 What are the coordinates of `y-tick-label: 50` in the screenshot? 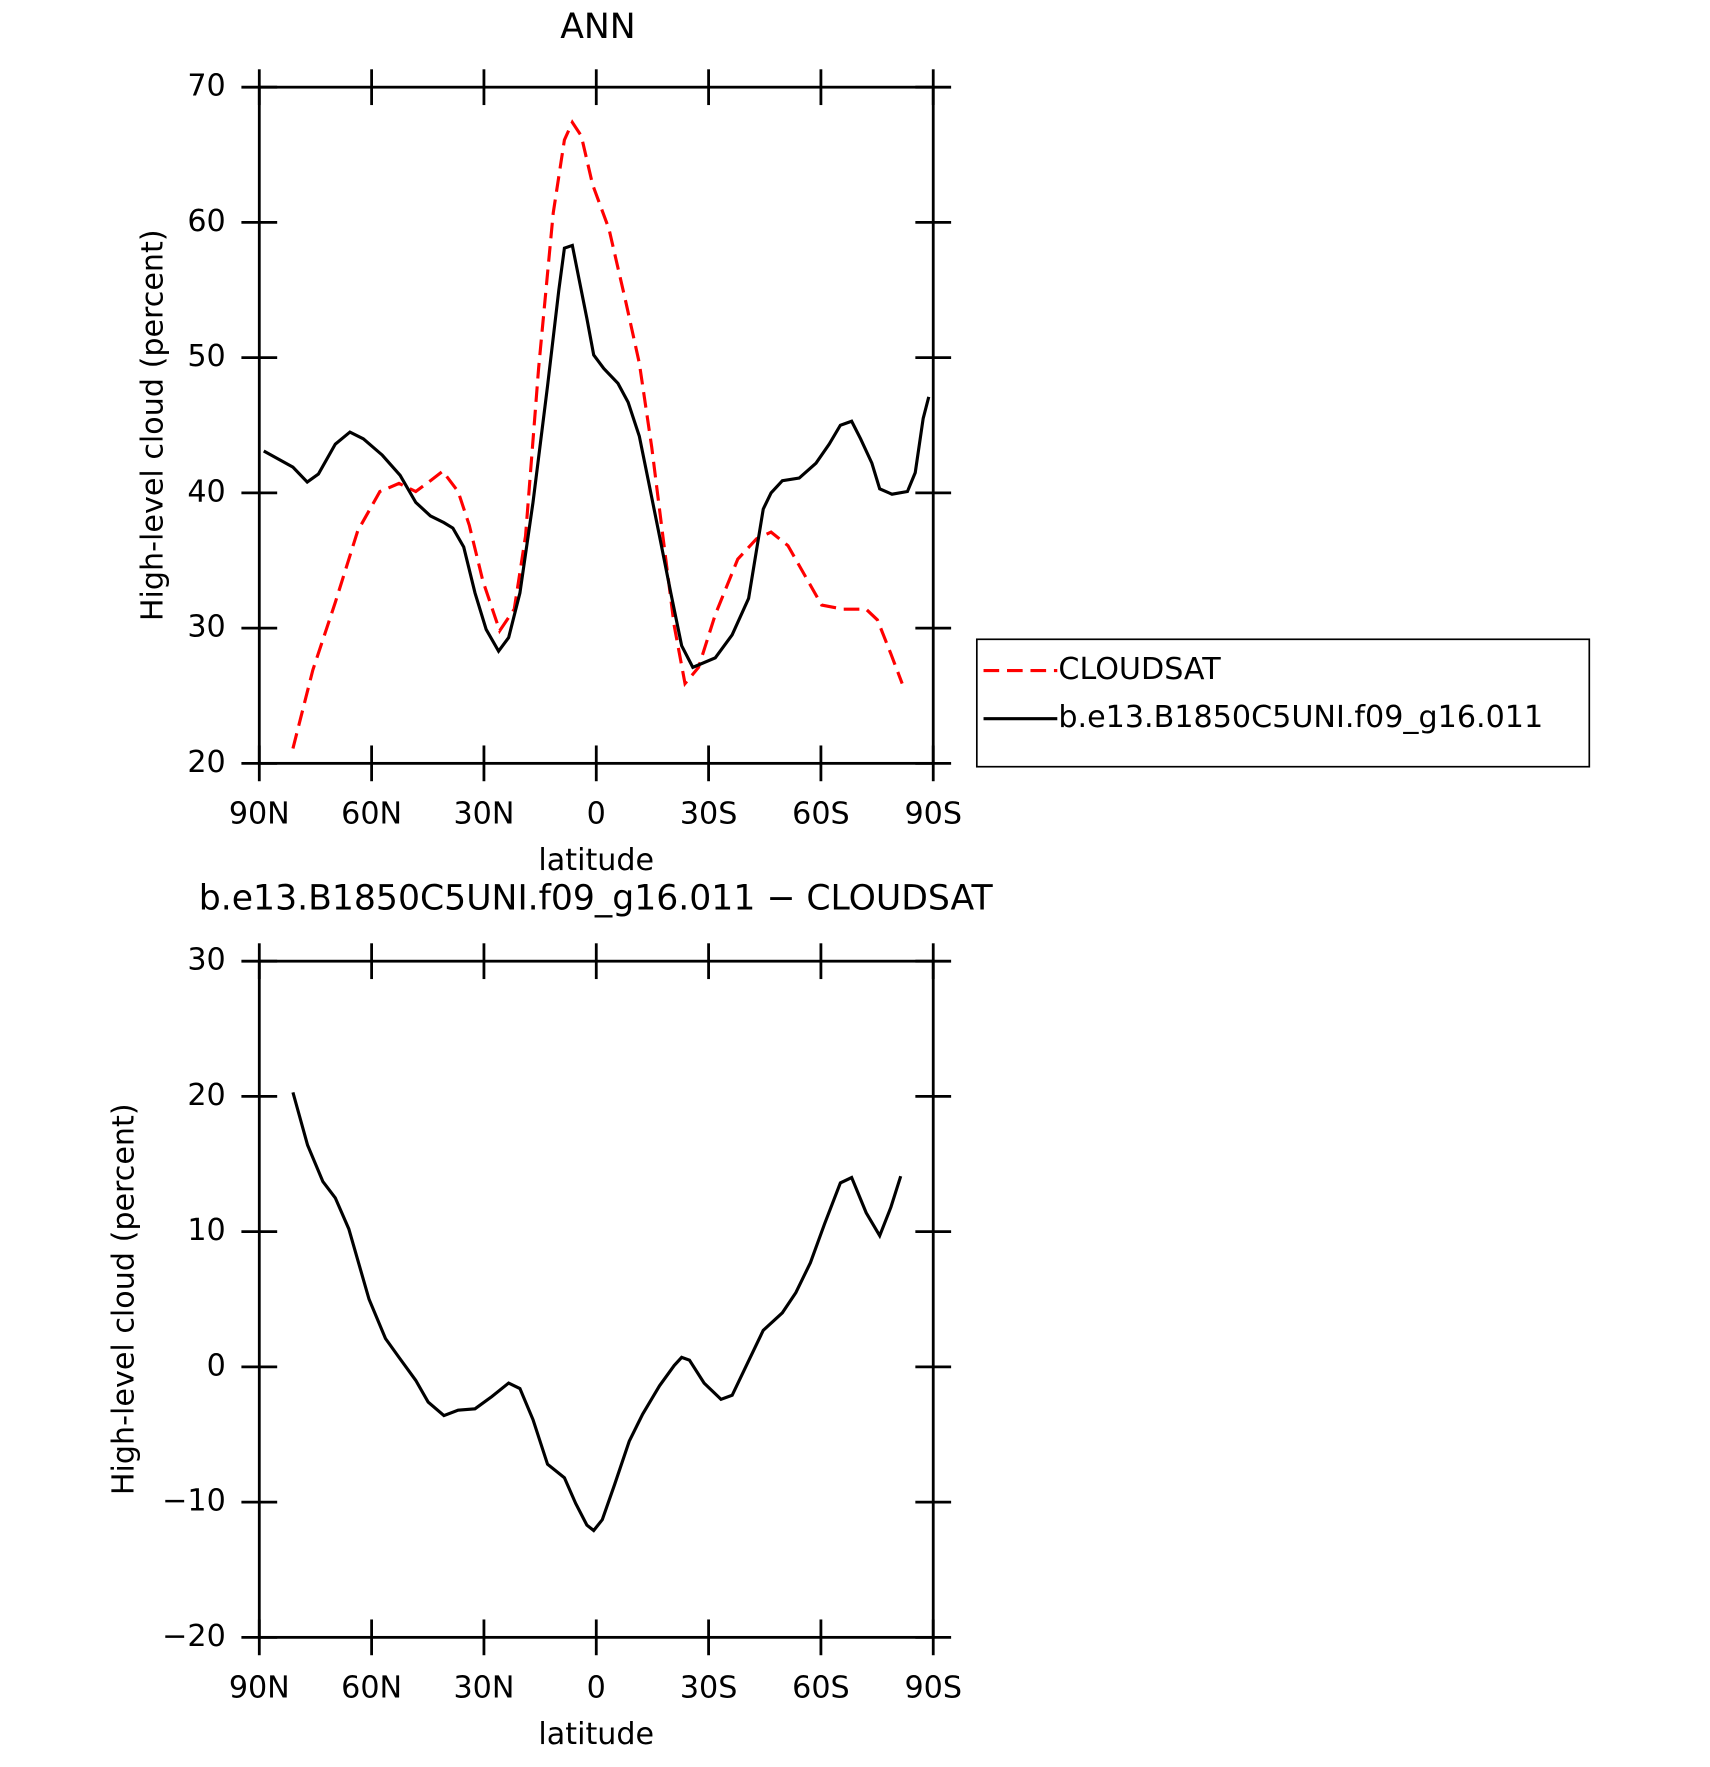 It's located at (206, 356).